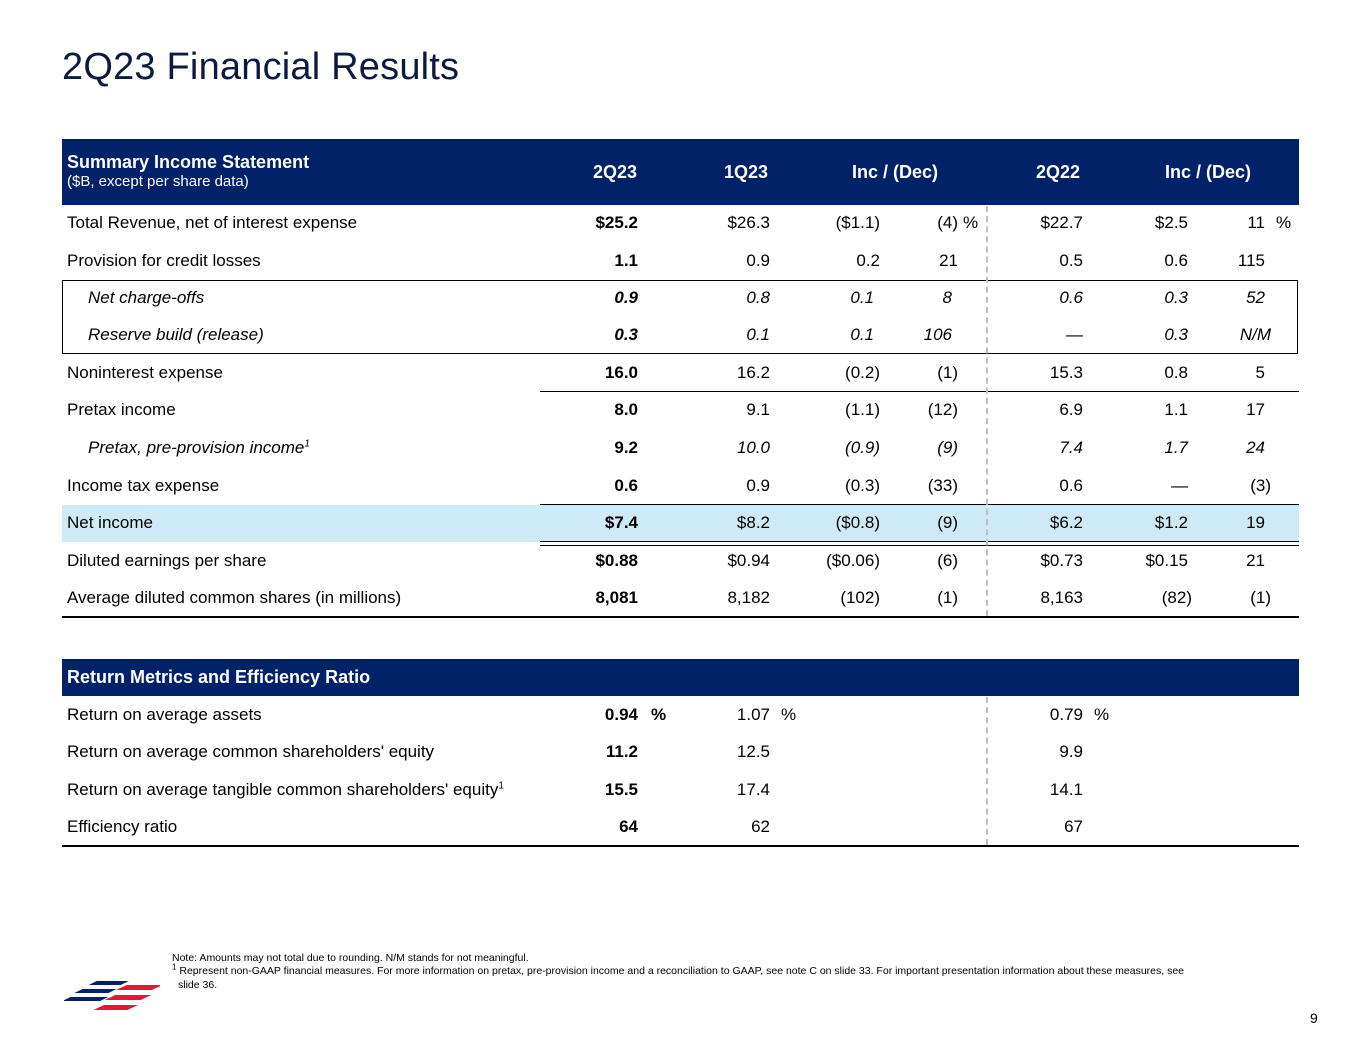  What do you see at coordinates (616, 560) in the screenshot?
I see `diluted-eps-2q23: $0.88` at bounding box center [616, 560].